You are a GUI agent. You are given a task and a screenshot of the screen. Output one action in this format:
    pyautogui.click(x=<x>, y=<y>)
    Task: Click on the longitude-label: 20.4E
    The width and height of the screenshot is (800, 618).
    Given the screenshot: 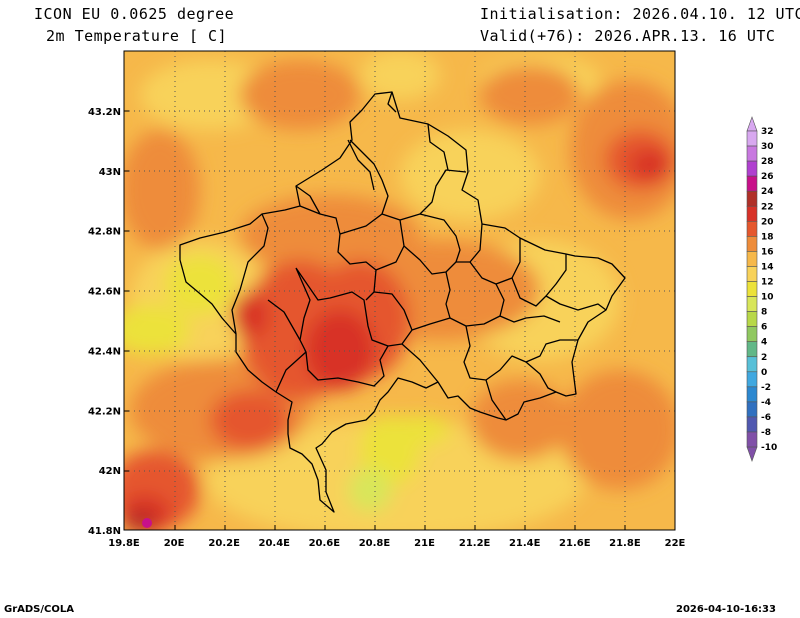 What is the action you would take?
    pyautogui.click(x=275, y=543)
    